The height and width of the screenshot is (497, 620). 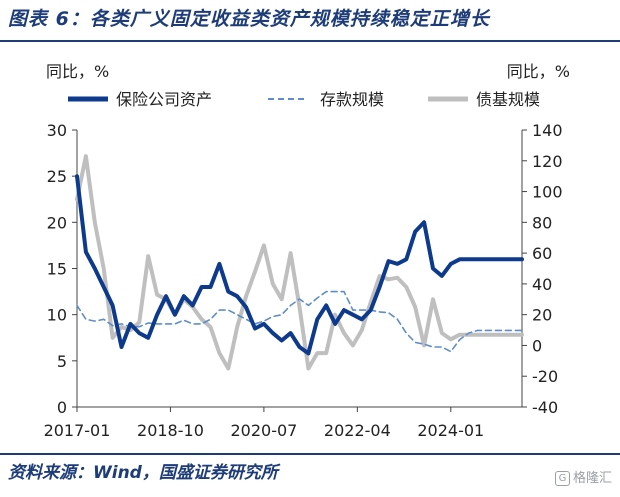 I want to click on x-tick-label: 2020-07, so click(x=263, y=430).